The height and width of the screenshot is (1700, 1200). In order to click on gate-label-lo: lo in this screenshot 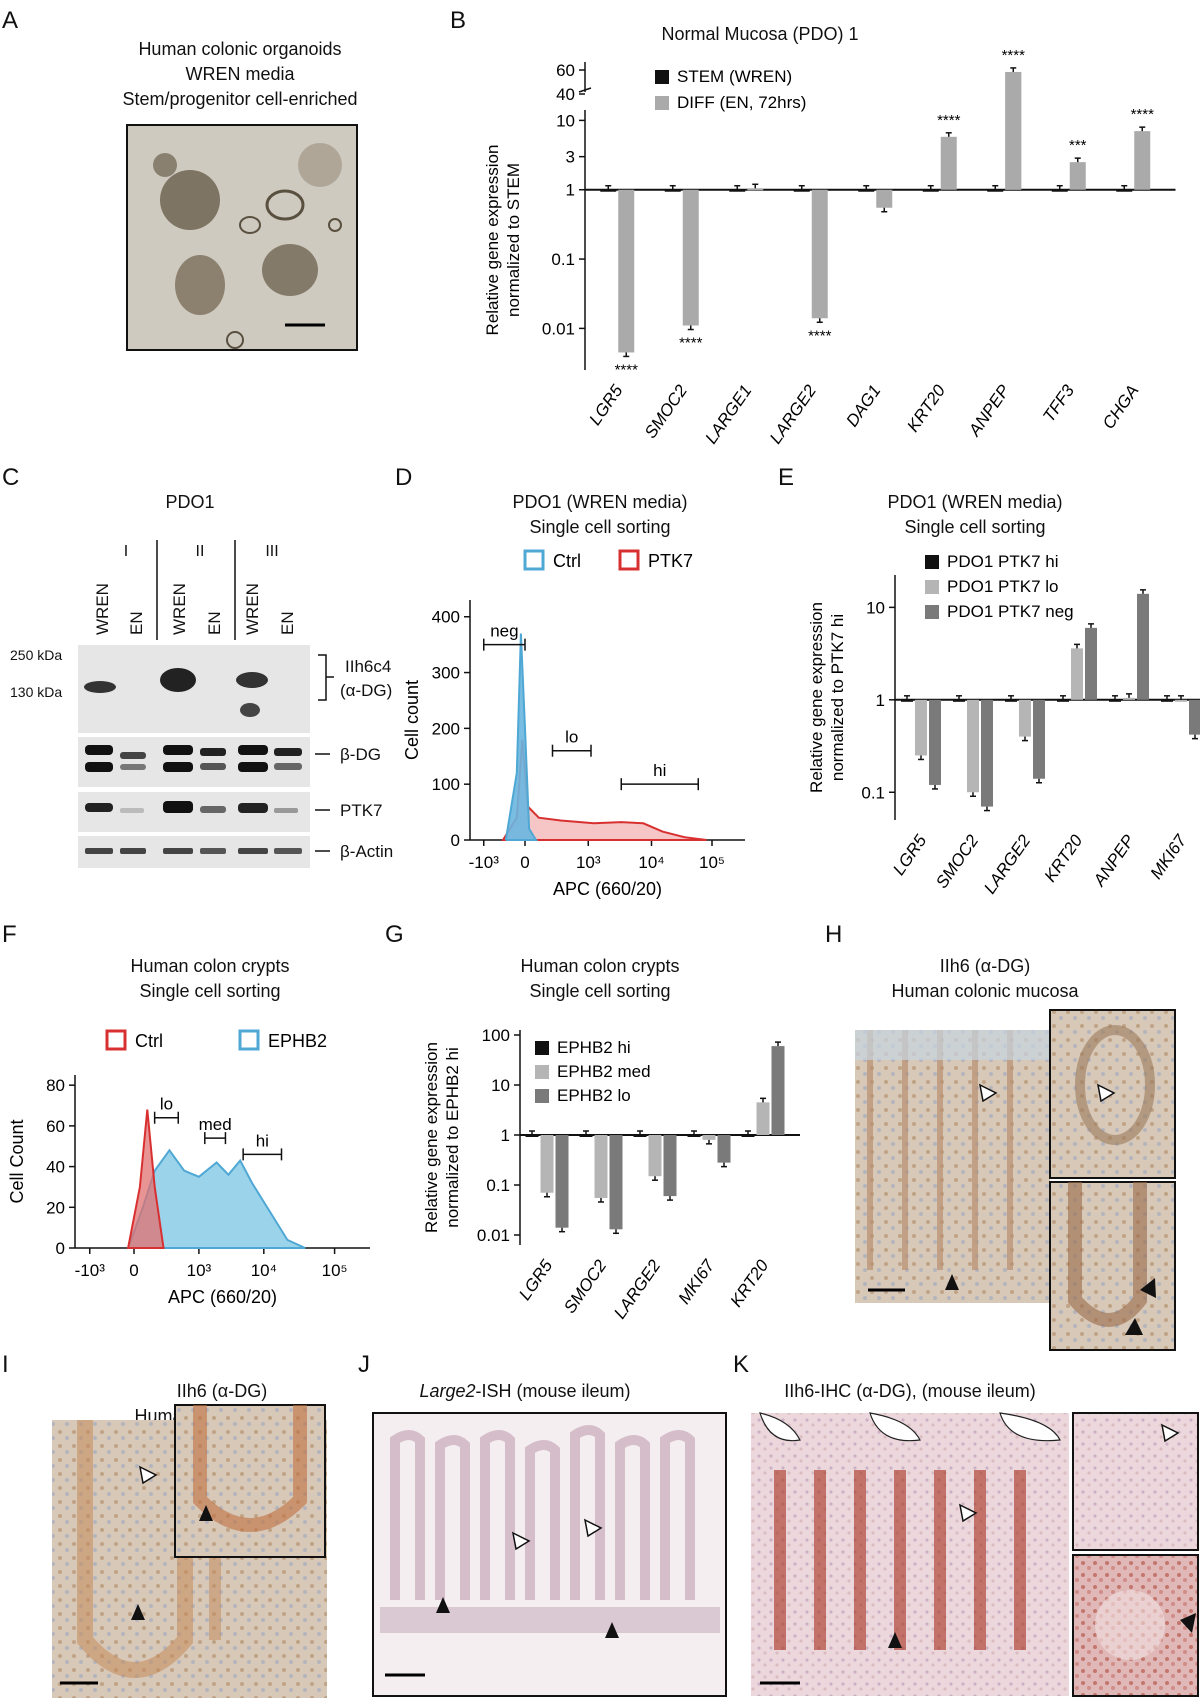, I will do `click(571, 737)`.